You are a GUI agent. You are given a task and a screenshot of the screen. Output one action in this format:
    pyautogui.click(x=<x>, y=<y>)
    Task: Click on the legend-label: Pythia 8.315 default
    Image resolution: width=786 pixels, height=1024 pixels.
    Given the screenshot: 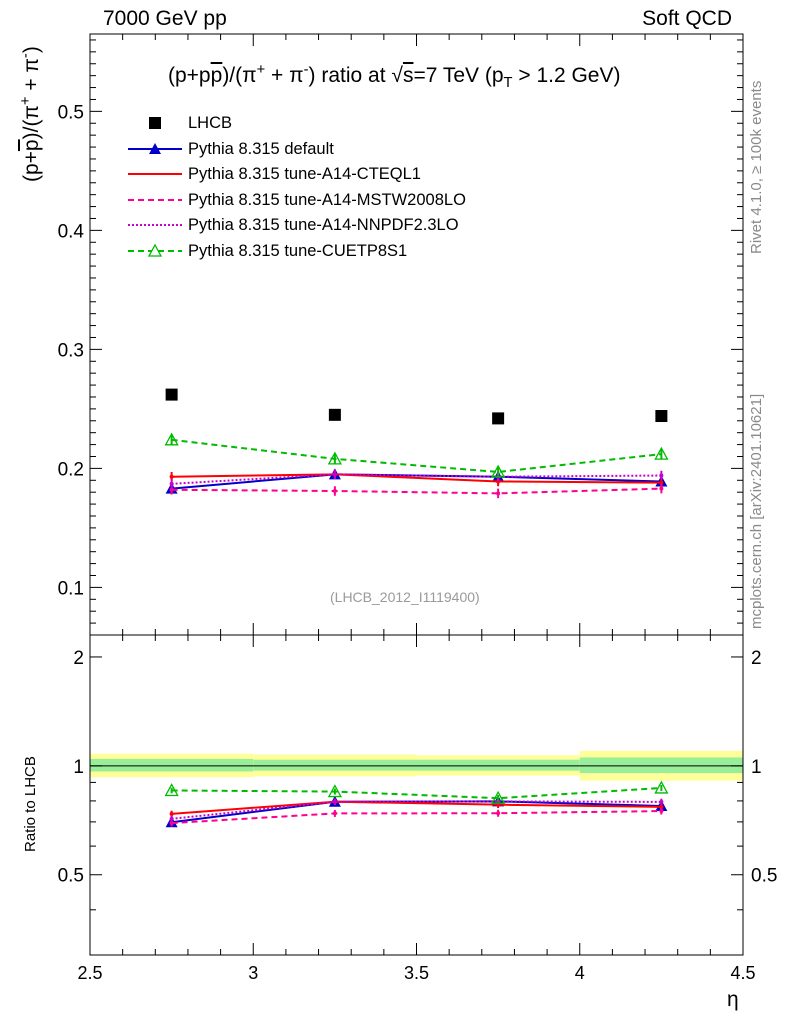 What is the action you would take?
    pyautogui.click(x=261, y=148)
    